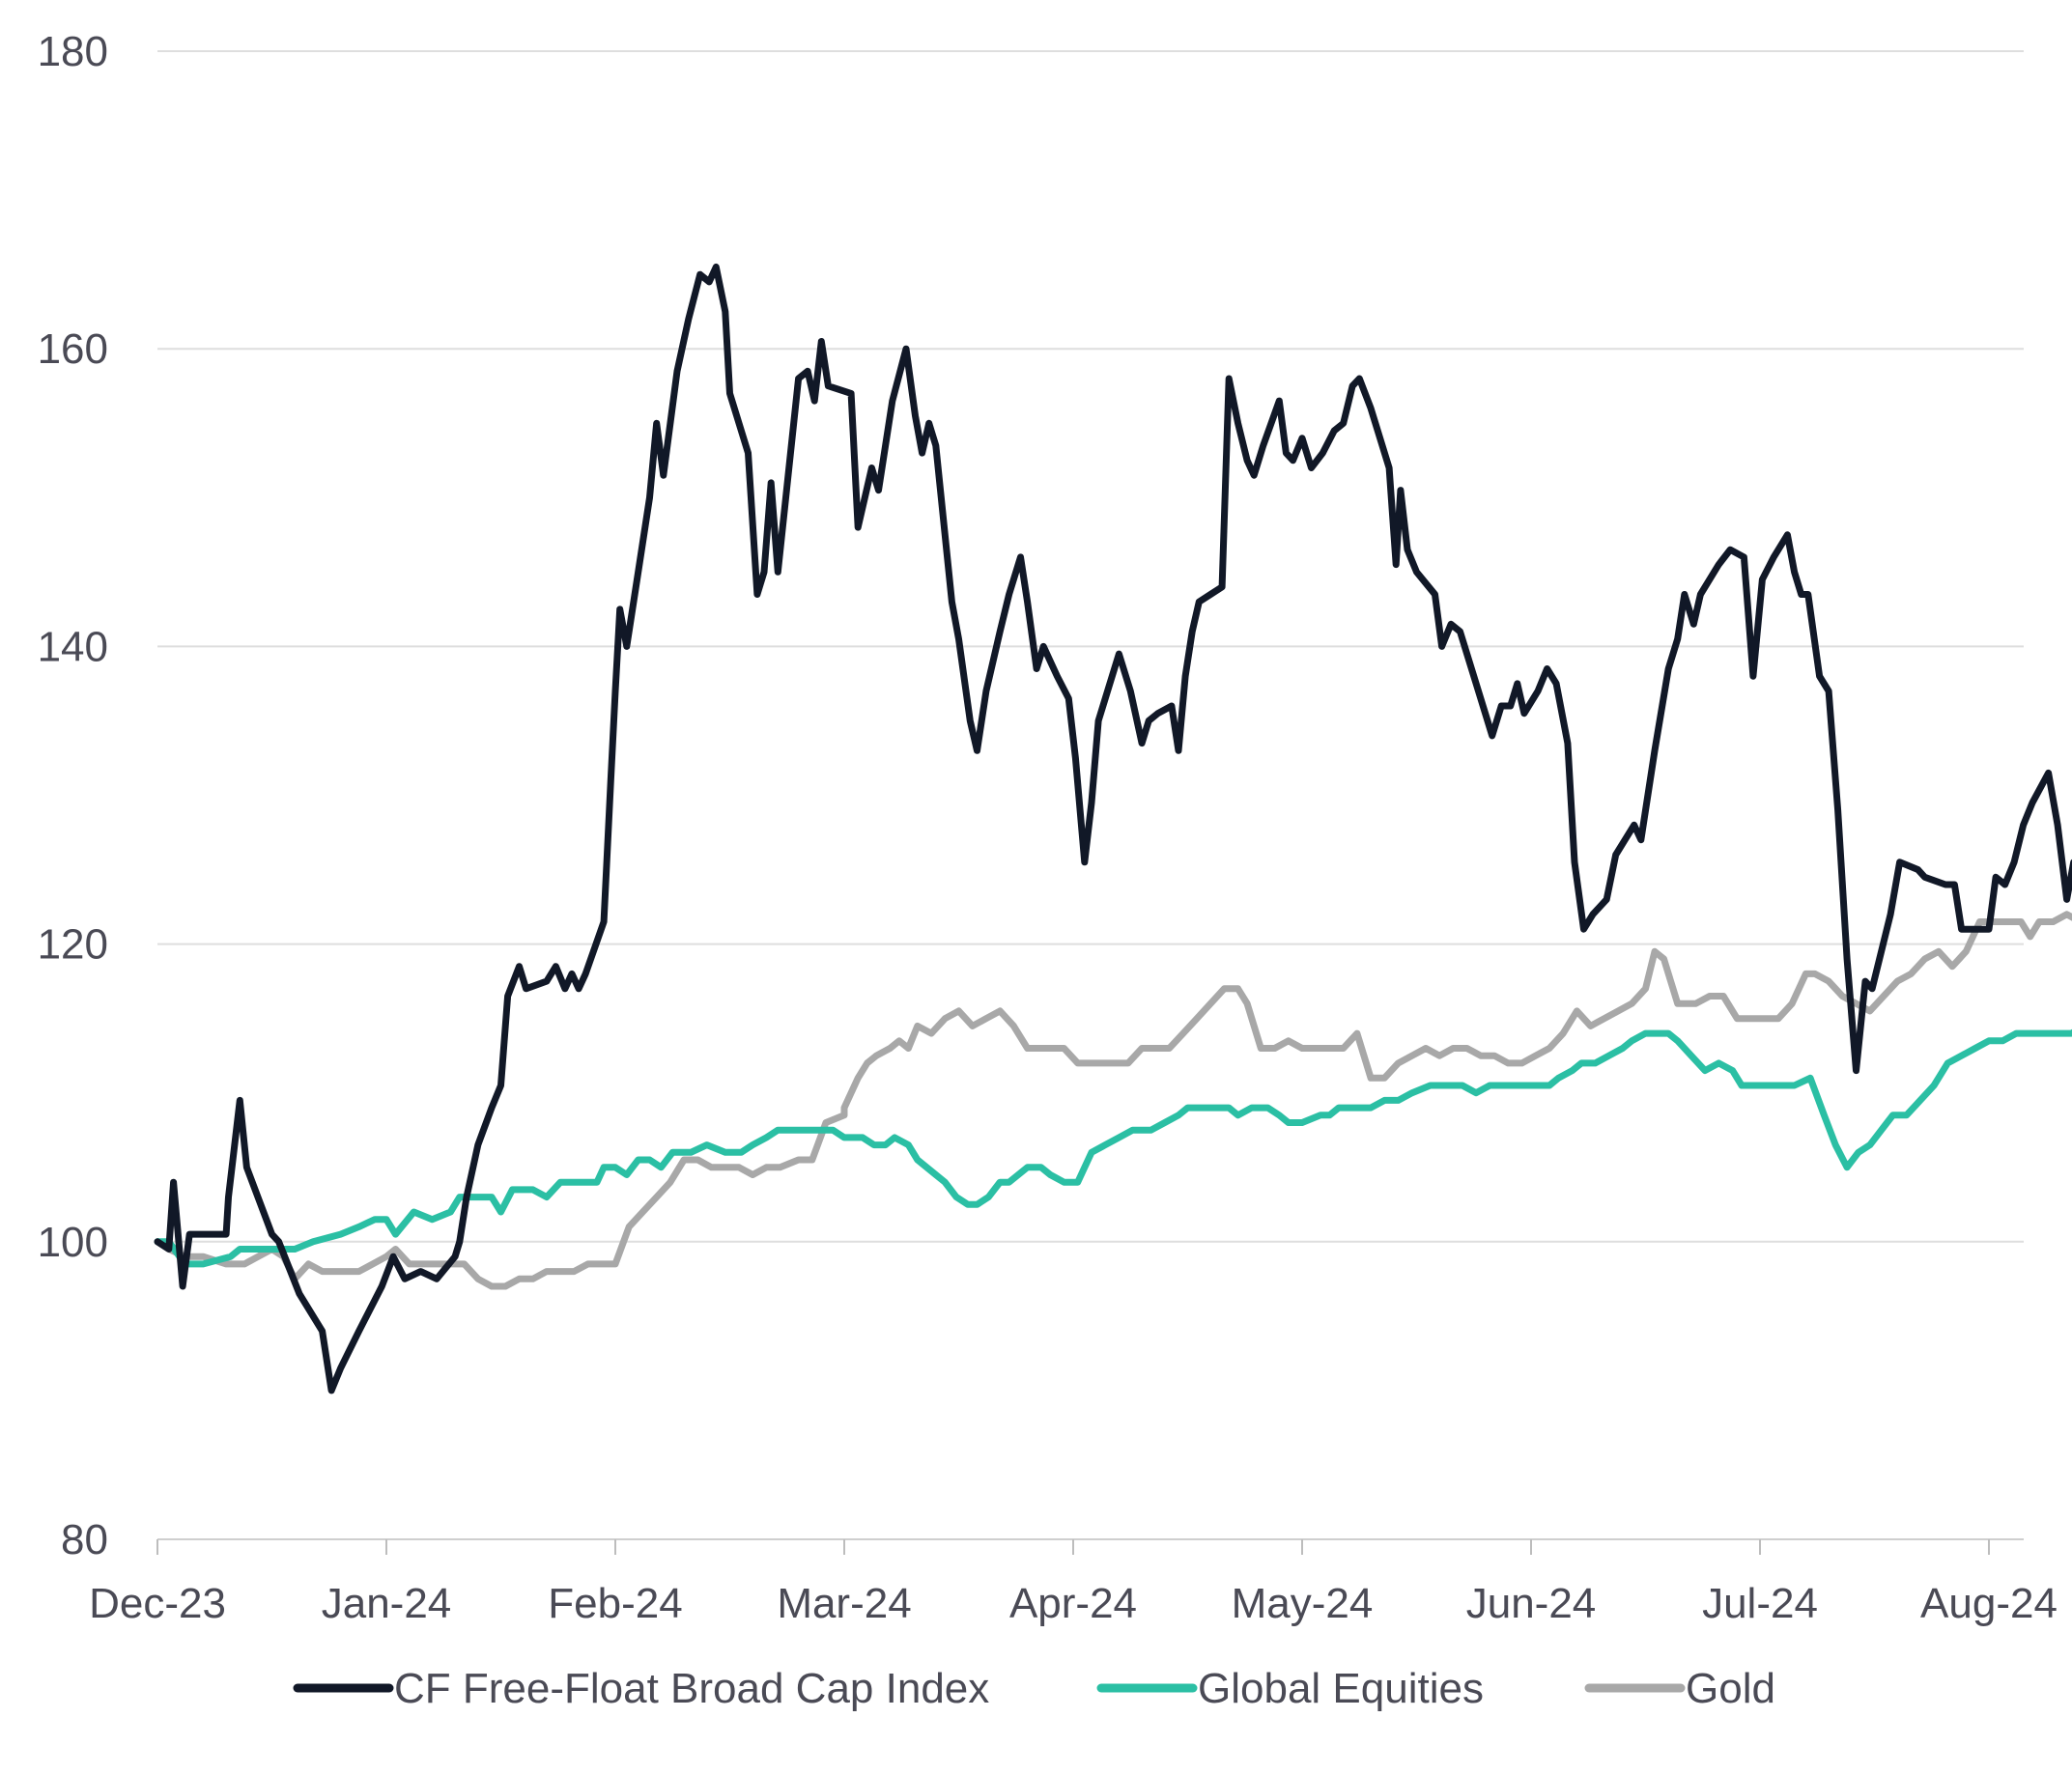  I want to click on legend-item: Gold, so click(1679, 1689).